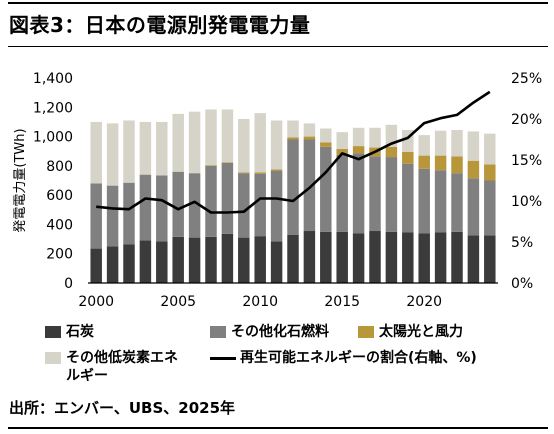 The width and height of the screenshot is (554, 434). Describe the element at coordinates (59, 196) in the screenshot. I see `y-tick-label: 600` at that location.